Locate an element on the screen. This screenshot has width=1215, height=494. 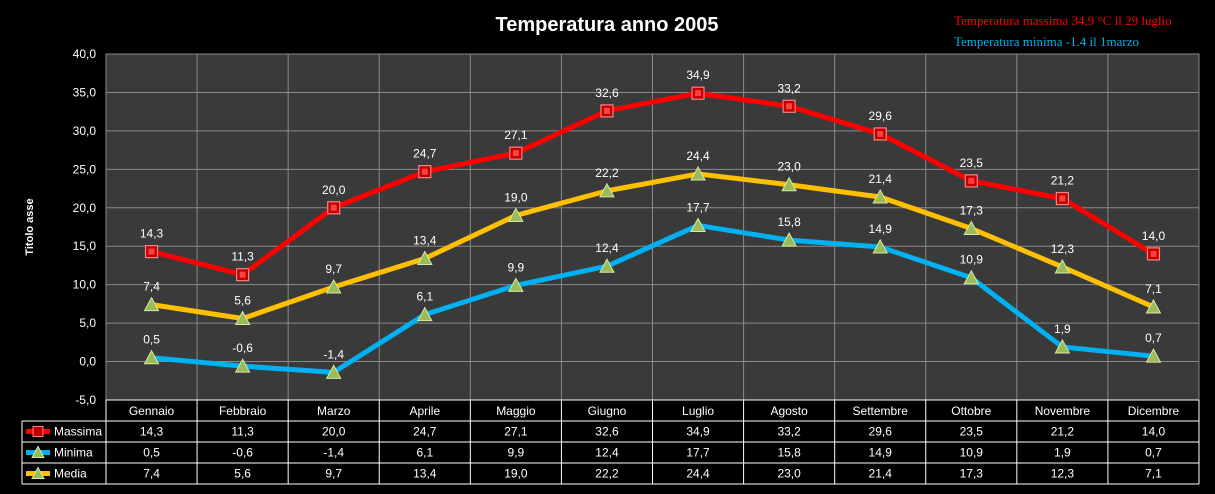
legend-marker-media is located at coordinates (38, 472).